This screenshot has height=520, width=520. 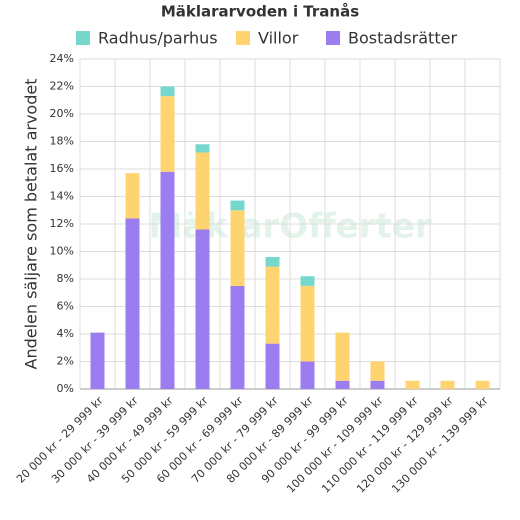 What do you see at coordinates (62, 196) in the screenshot?
I see `y-tick-label: 14%` at bounding box center [62, 196].